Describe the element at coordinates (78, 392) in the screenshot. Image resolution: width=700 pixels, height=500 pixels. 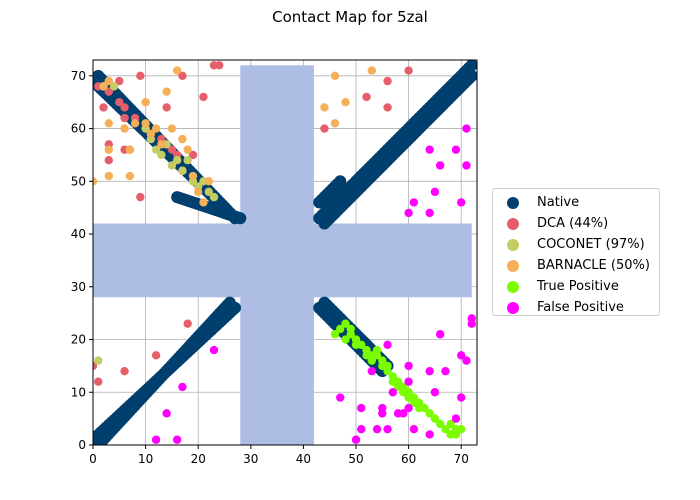
I see `y-tick-label: 10` at that location.